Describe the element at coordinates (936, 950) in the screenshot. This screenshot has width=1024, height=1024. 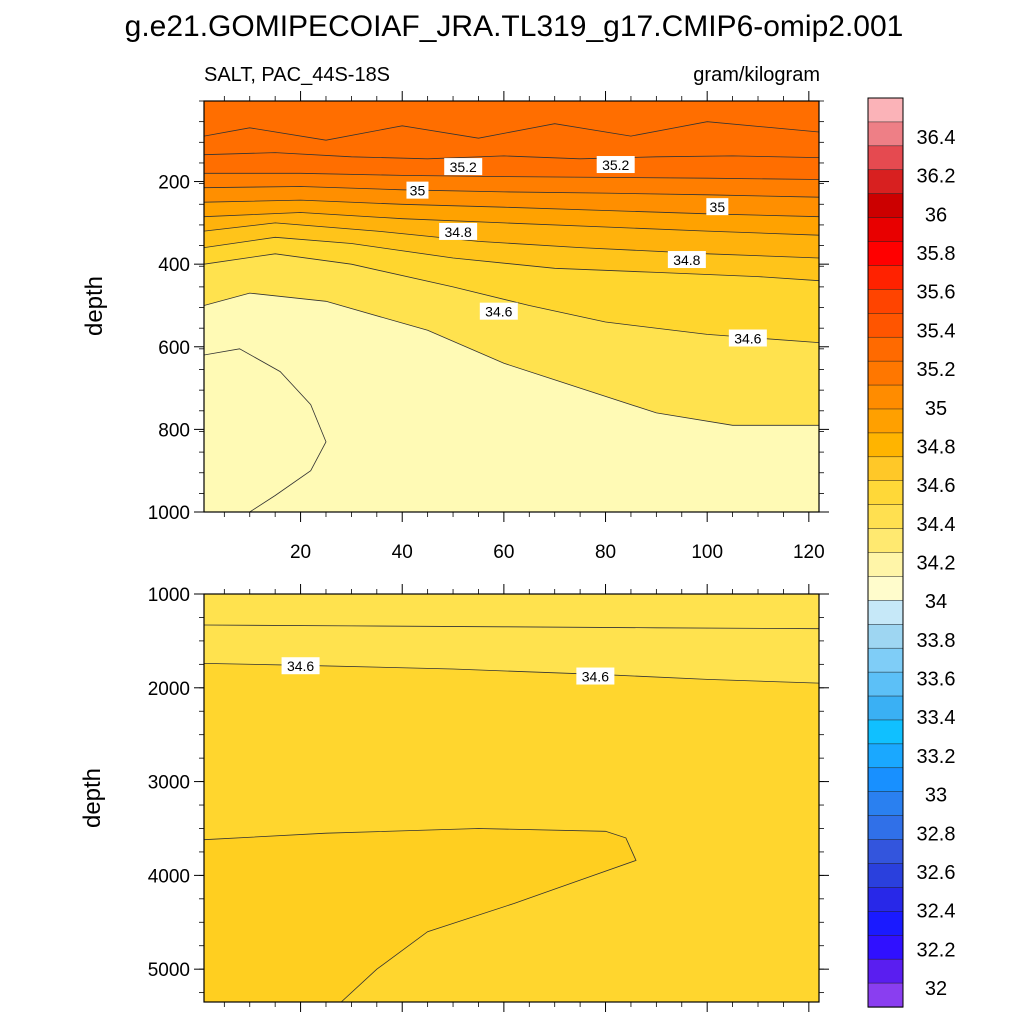
I see `colorbar-label: 32.2` at that location.